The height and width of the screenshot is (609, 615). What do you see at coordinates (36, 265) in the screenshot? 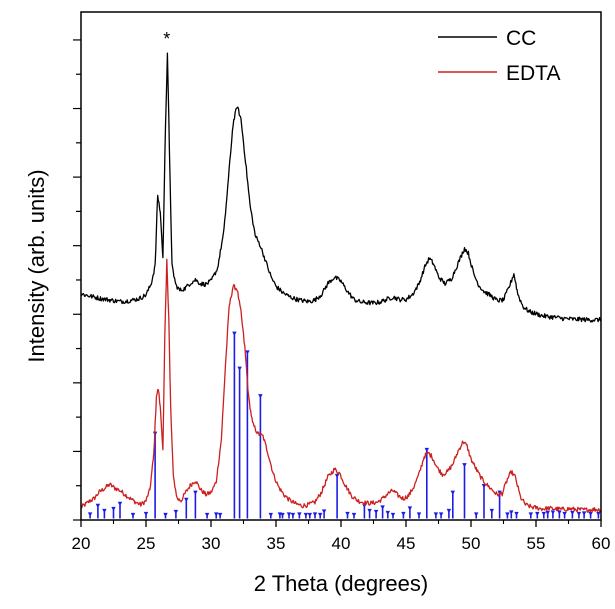
I see `y-axis-title: Intensity (arb. units)` at bounding box center [36, 265].